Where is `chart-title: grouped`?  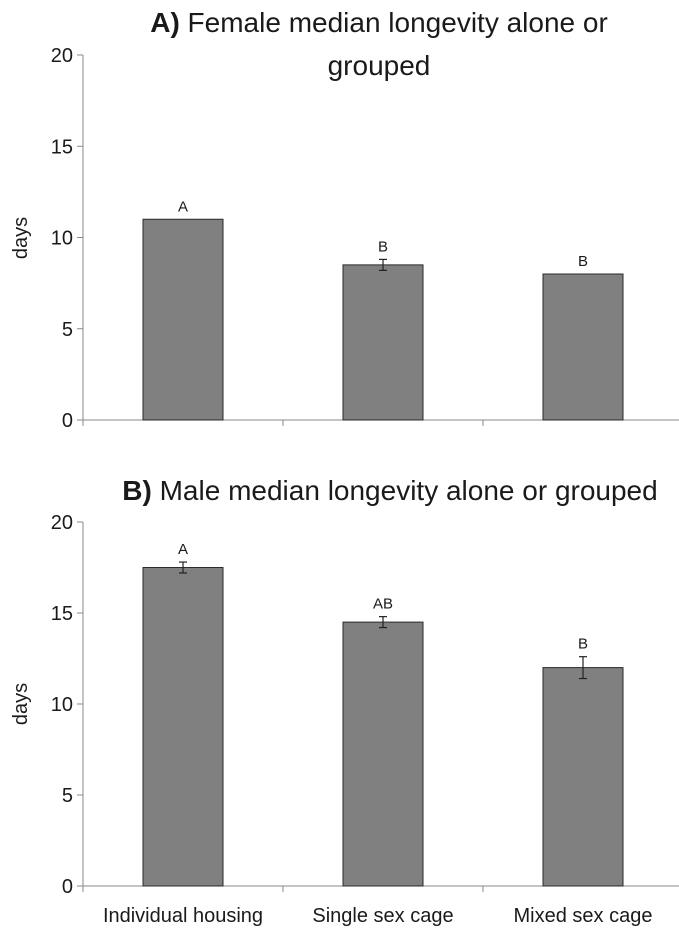 chart-title: grouped is located at coordinates (379, 65).